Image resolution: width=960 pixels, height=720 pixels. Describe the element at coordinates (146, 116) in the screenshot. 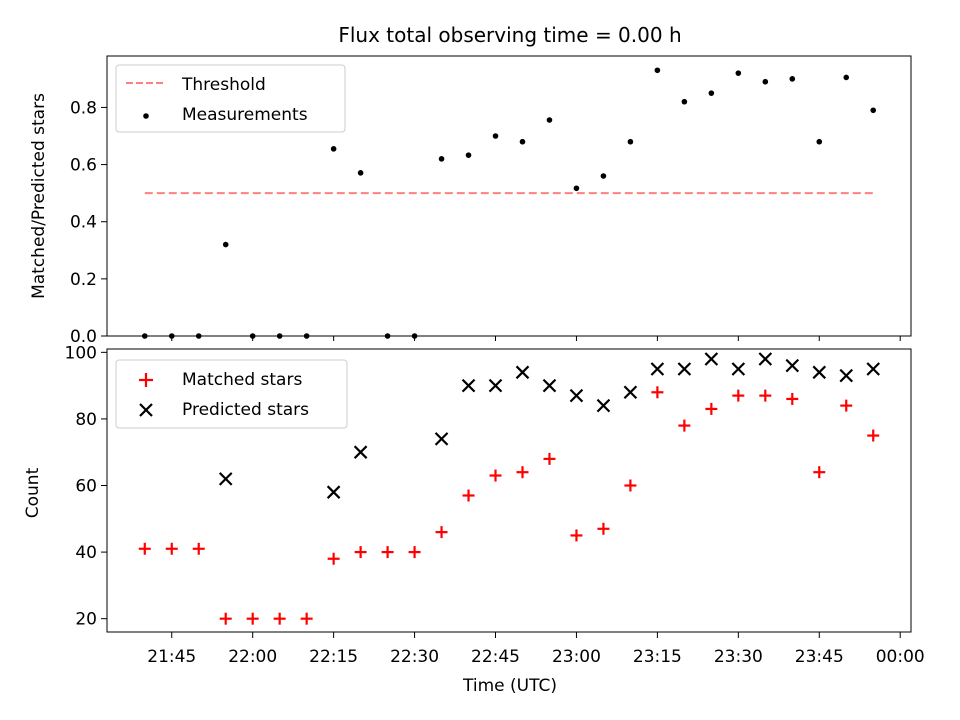

I see `top-legend-measurements-swatch` at that location.